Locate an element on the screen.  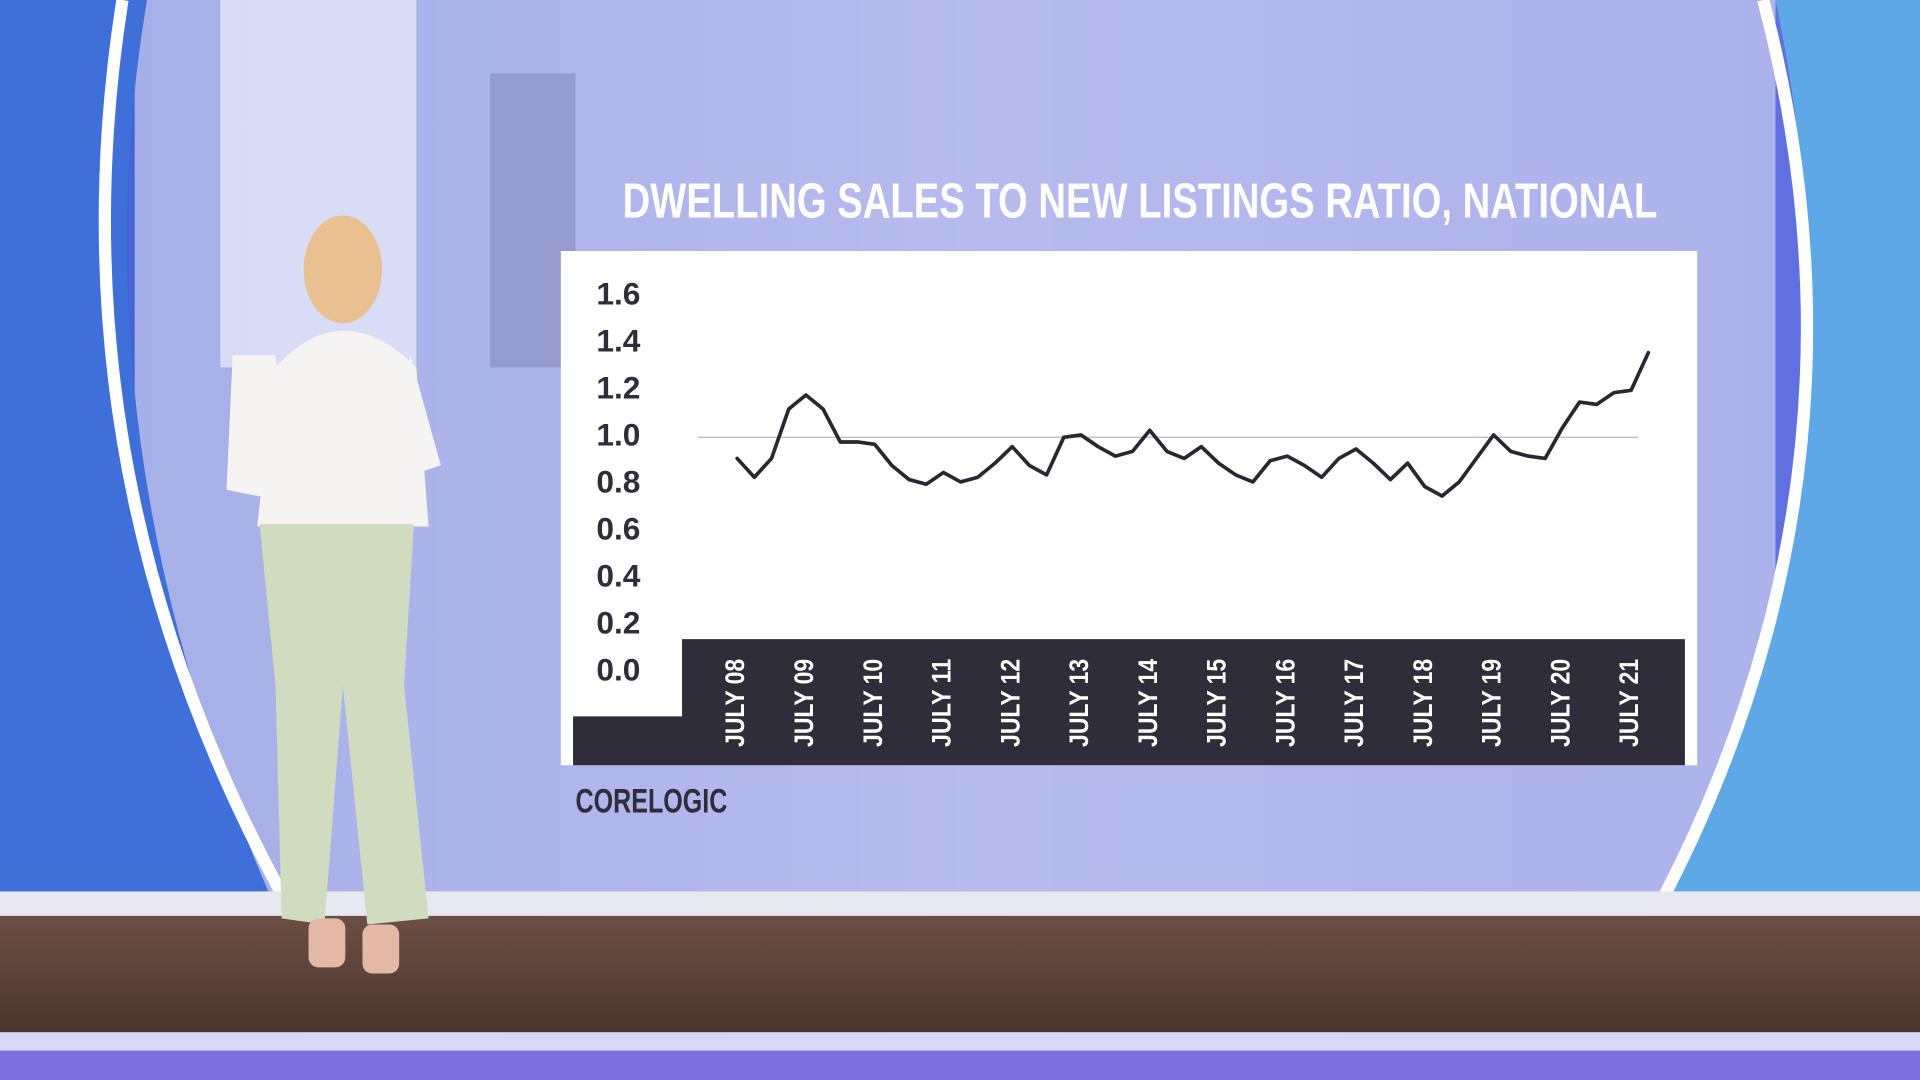
x-tick-label: JULY 19 is located at coordinates (1492, 703).